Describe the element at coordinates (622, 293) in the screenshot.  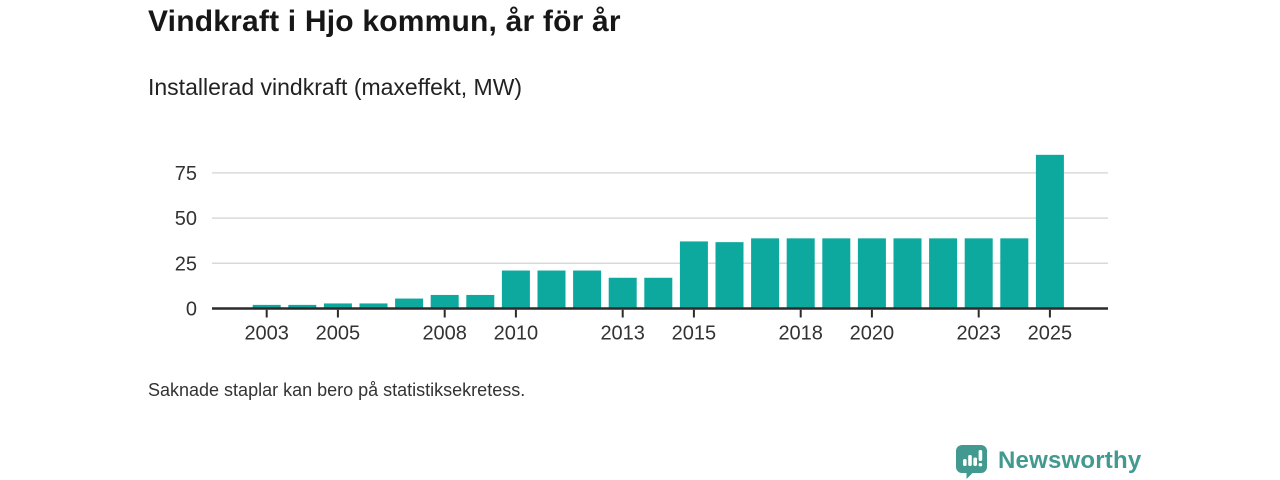
I see `bar-2013` at that location.